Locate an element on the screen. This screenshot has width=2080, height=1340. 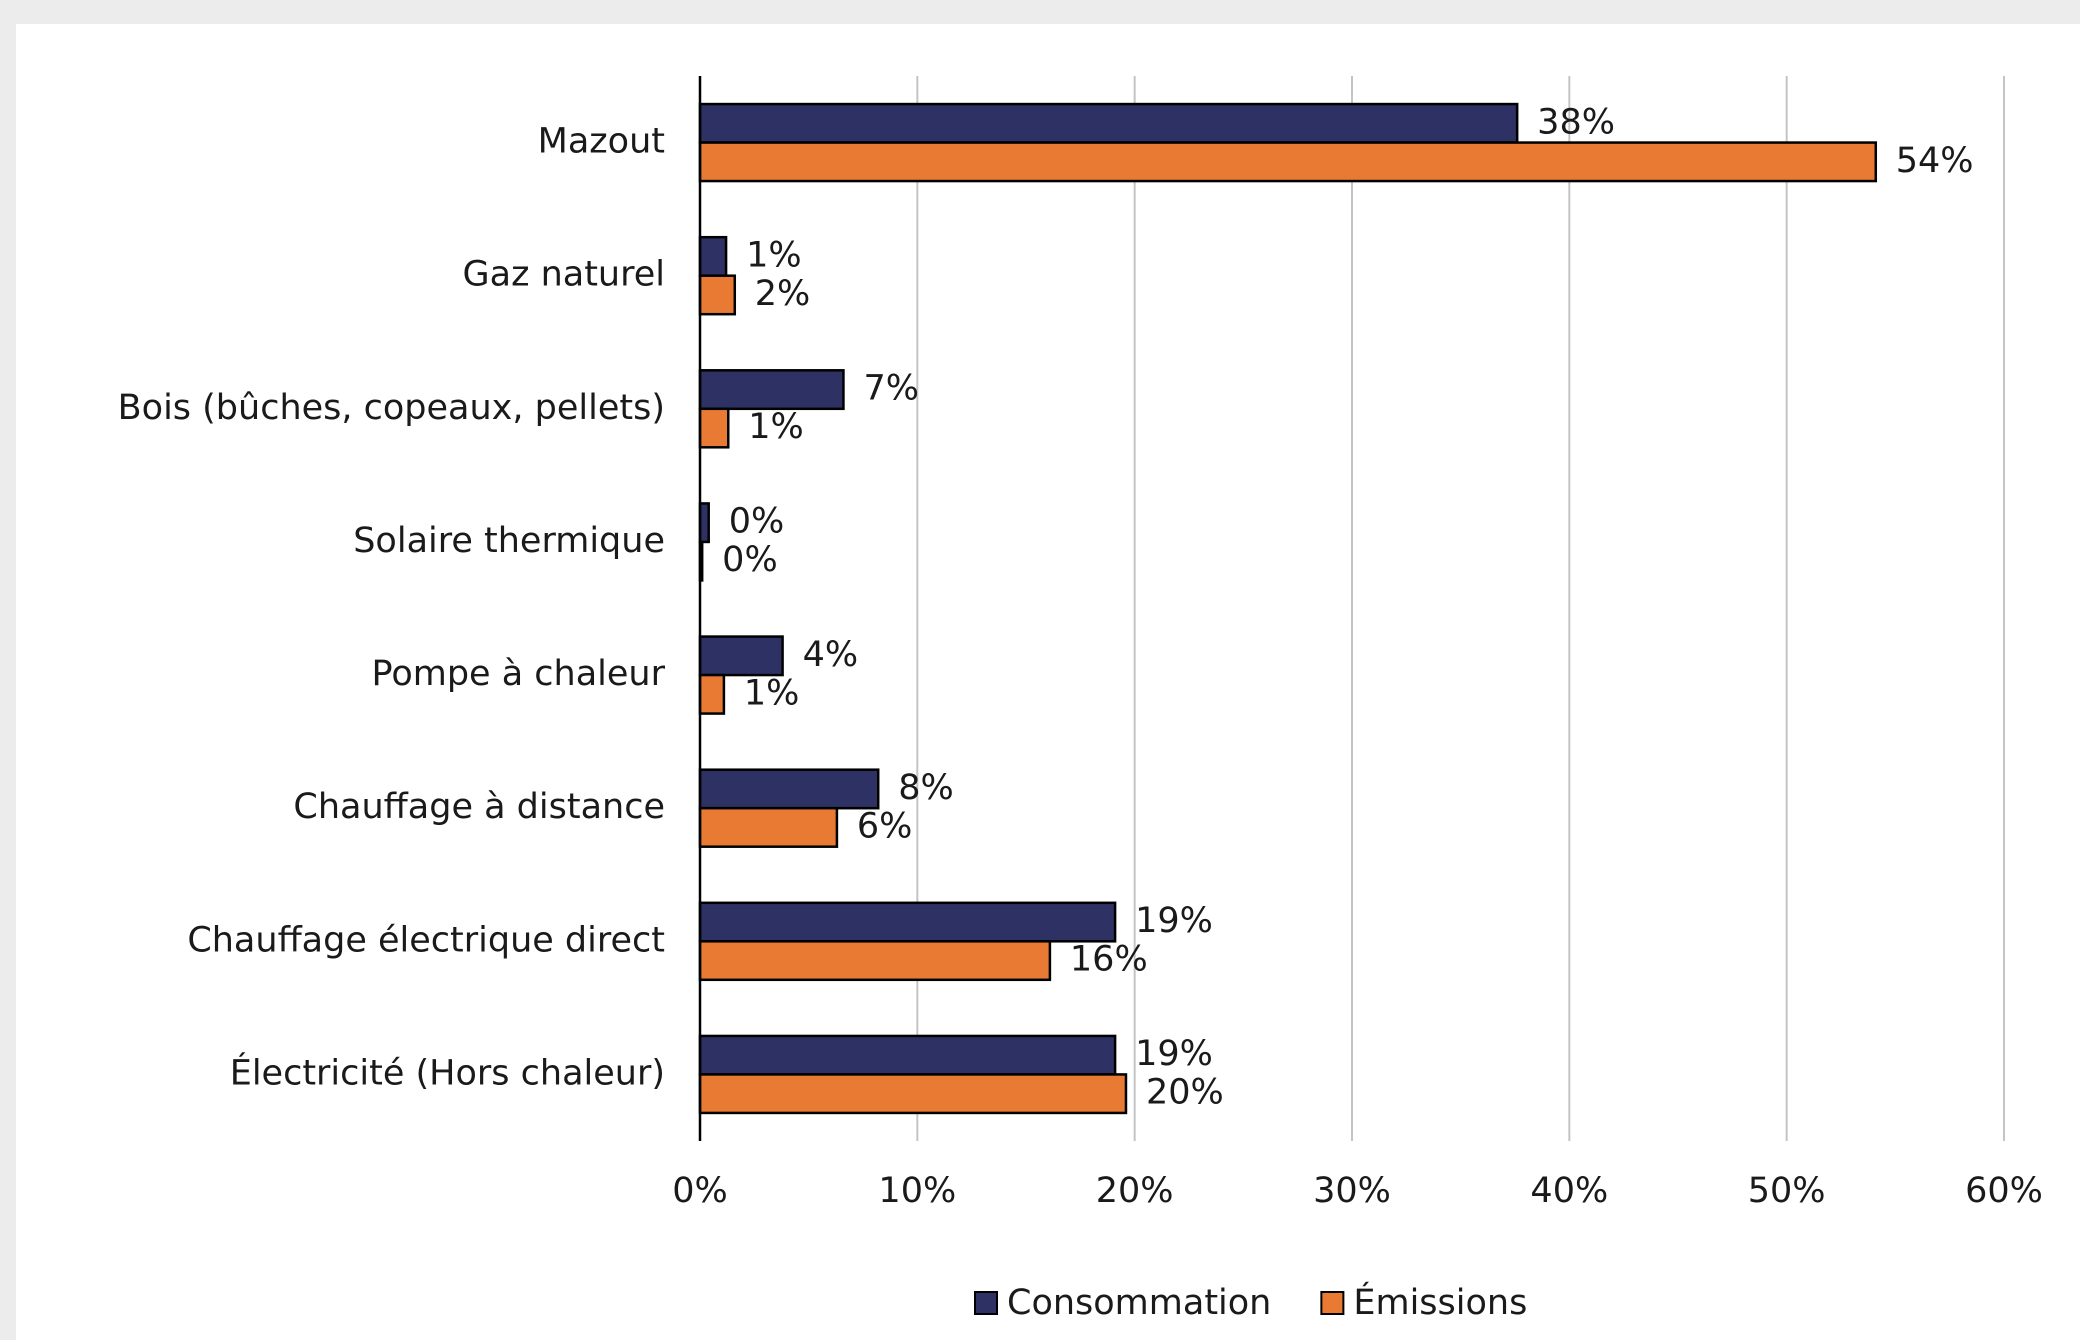
x-tick-label: 50% is located at coordinates (1787, 1191).